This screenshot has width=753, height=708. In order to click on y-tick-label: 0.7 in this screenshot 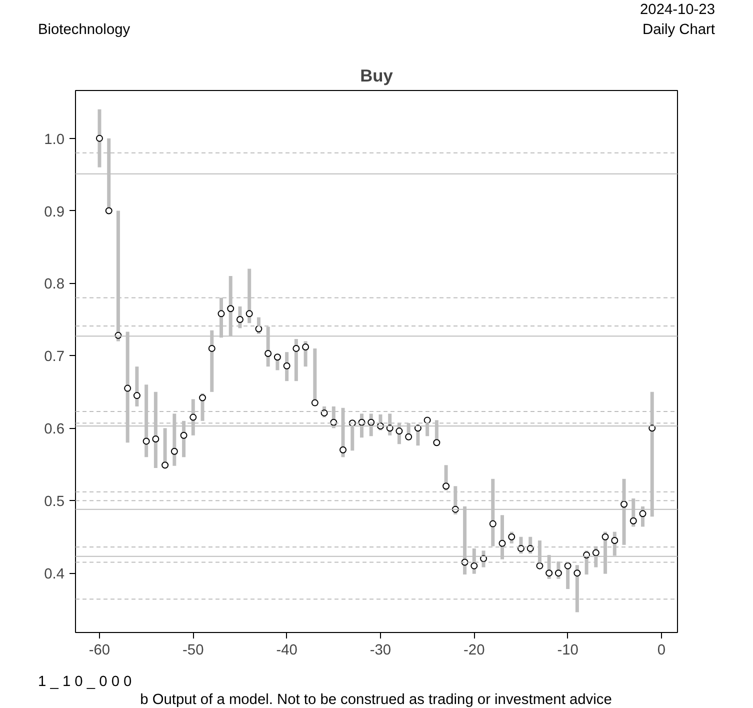, I will do `click(54, 357)`.